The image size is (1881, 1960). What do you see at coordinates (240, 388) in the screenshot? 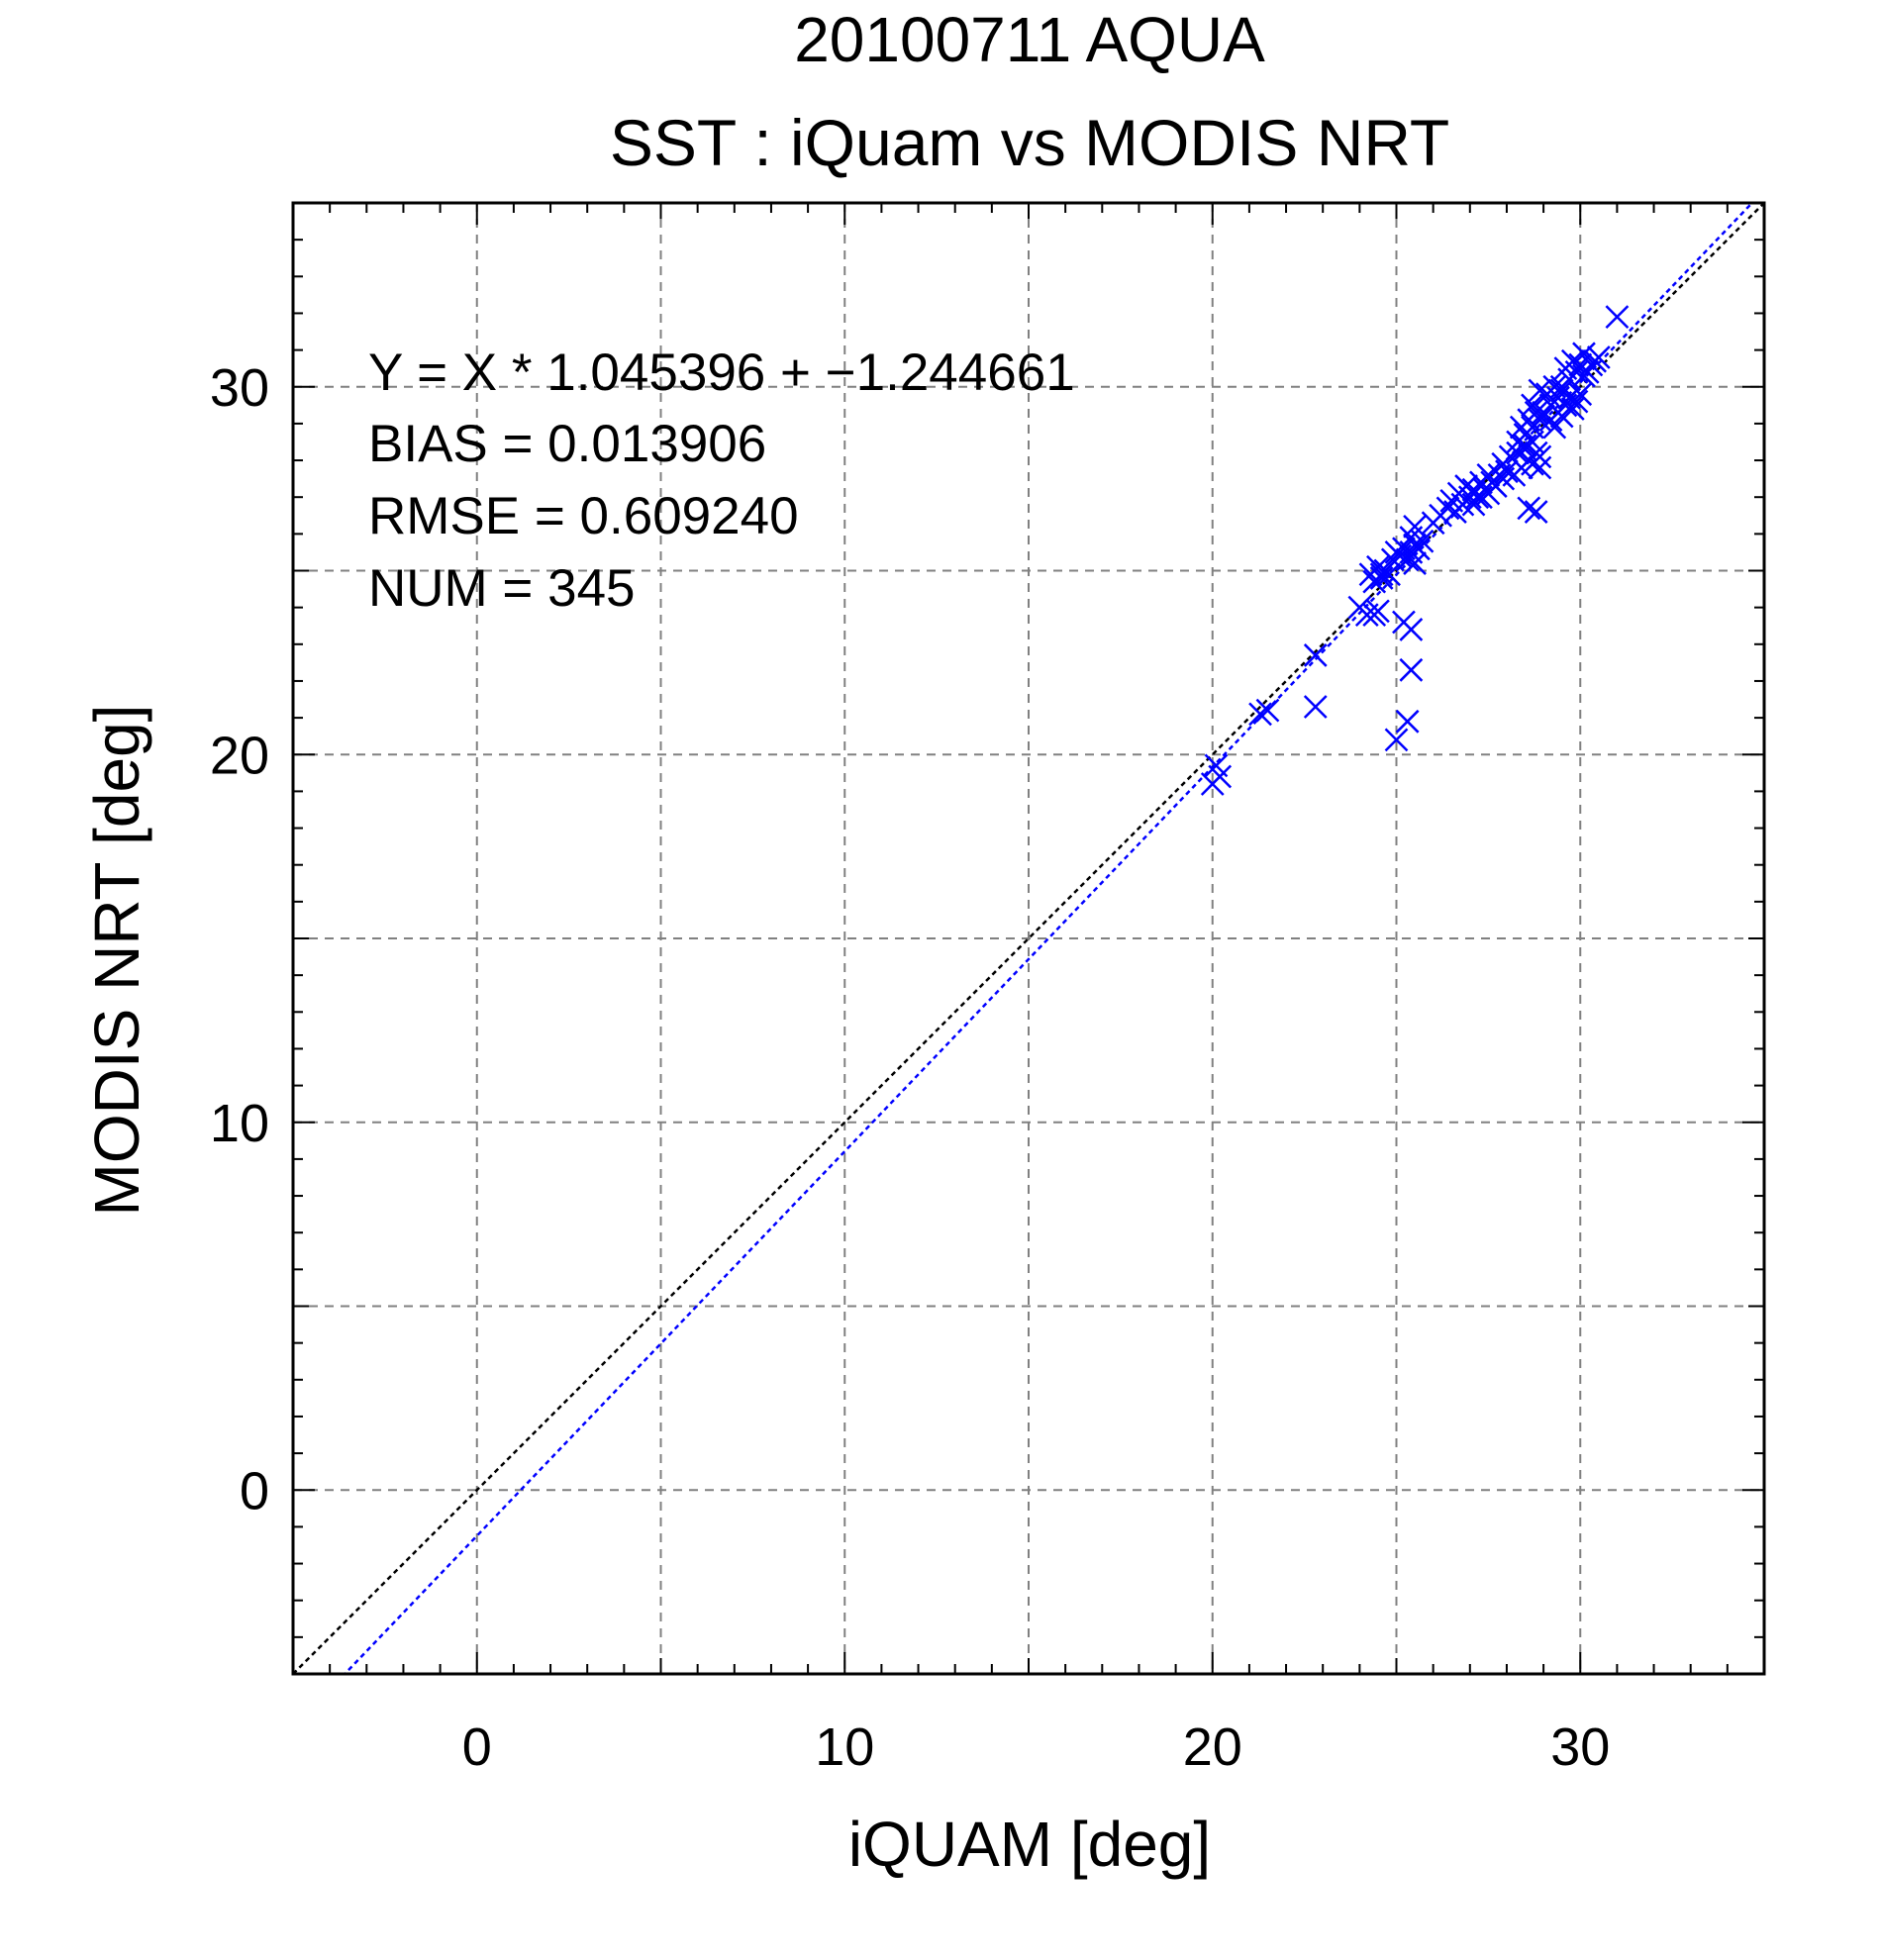
I see `y-tick-label: 30` at bounding box center [240, 388].